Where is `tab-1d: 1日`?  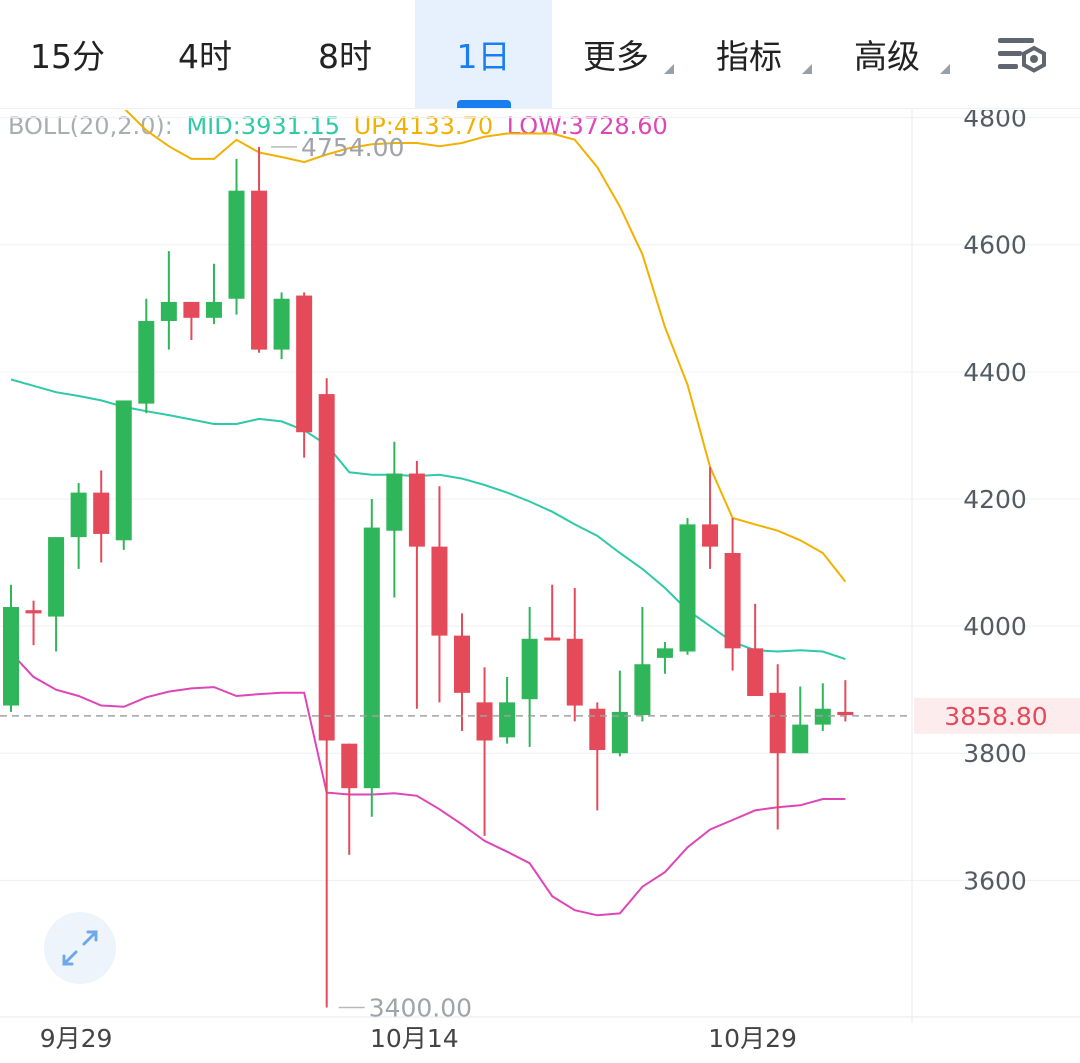
tab-1d: 1日 is located at coordinates (483, 54).